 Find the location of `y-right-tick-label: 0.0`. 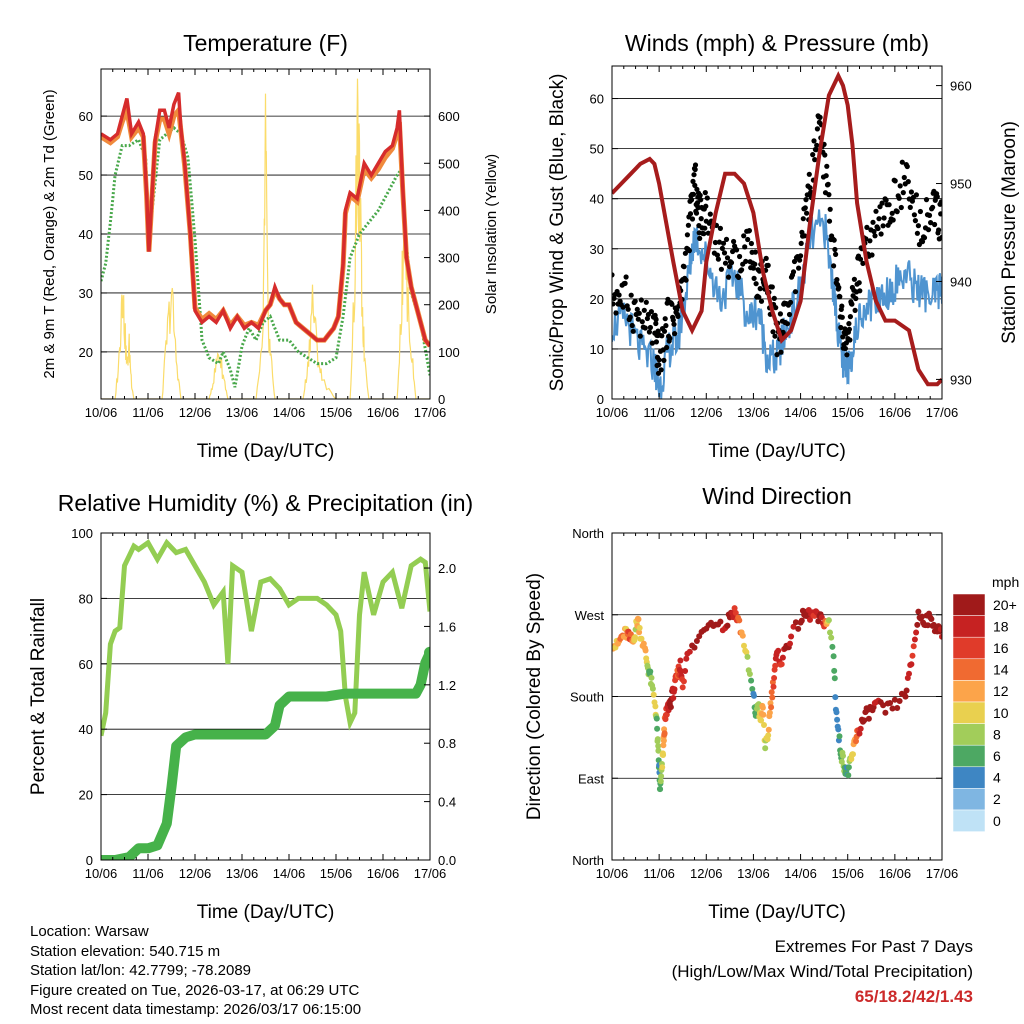

y-right-tick-label: 0.0 is located at coordinates (447, 860).